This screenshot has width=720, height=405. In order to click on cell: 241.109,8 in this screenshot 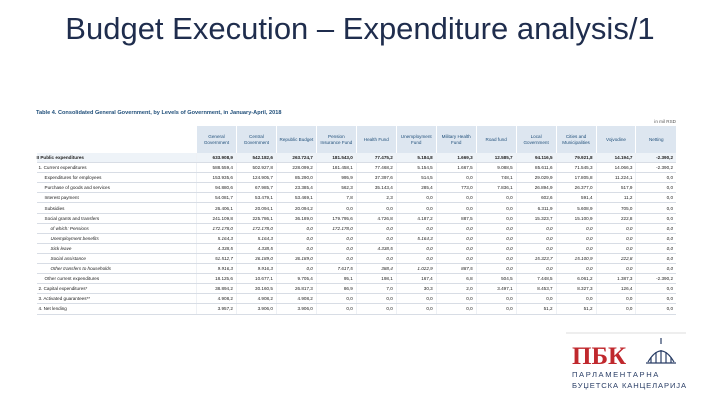, I will do `click(216, 218)`.